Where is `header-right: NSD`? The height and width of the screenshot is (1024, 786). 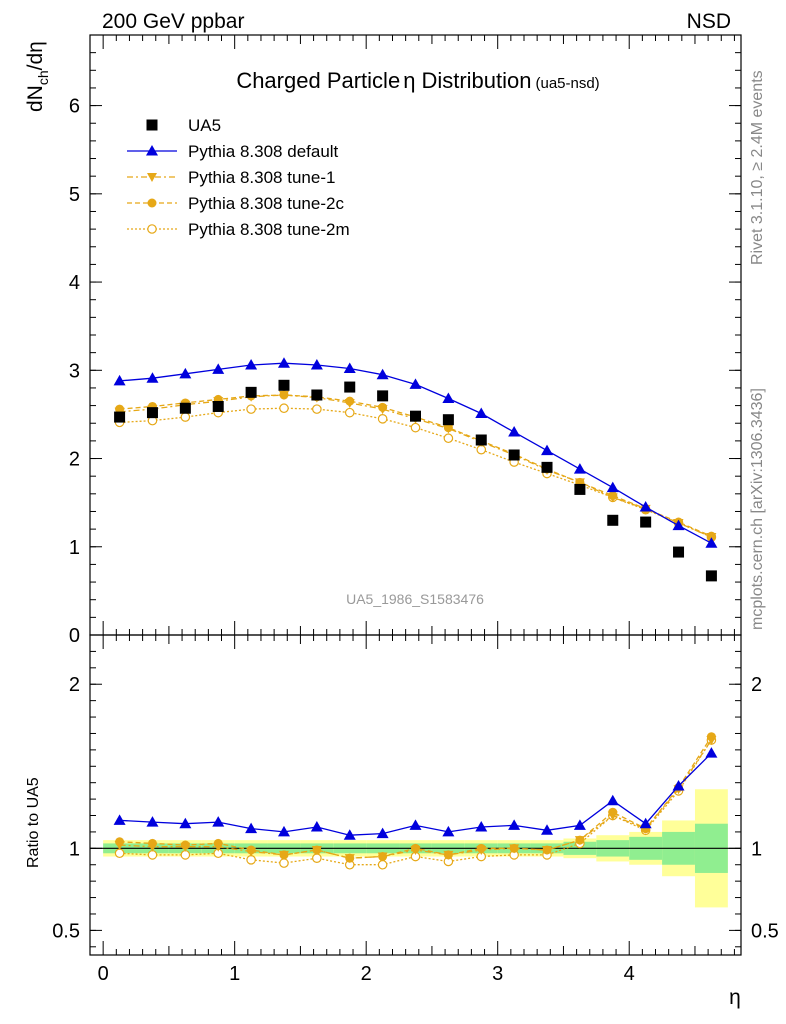
header-right: NSD is located at coordinates (709, 21).